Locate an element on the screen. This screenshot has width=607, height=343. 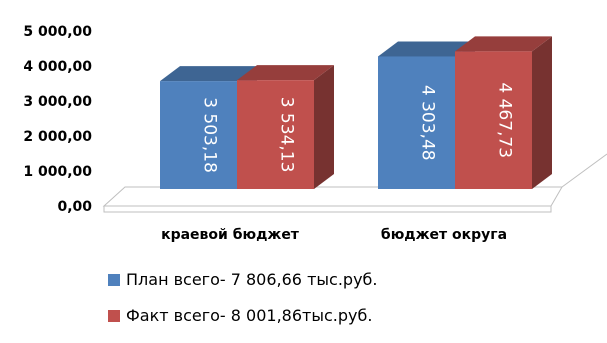
y-tick-label: 1 000,00 is located at coordinates (57, 172).